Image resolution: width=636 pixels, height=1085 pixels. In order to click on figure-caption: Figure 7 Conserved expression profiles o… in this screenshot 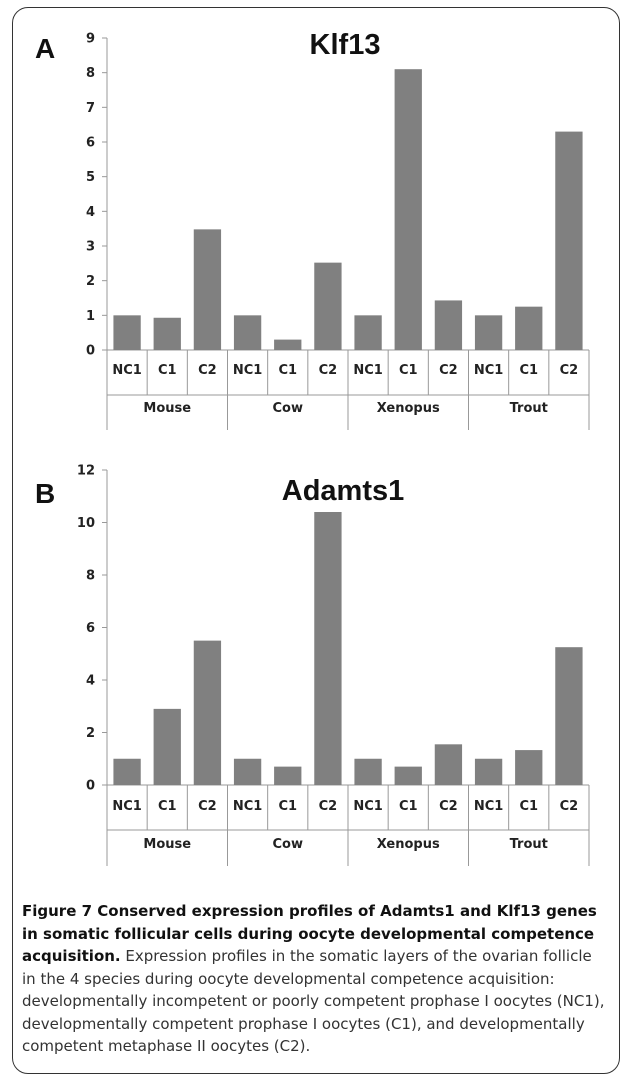, I will do `click(316, 979)`.